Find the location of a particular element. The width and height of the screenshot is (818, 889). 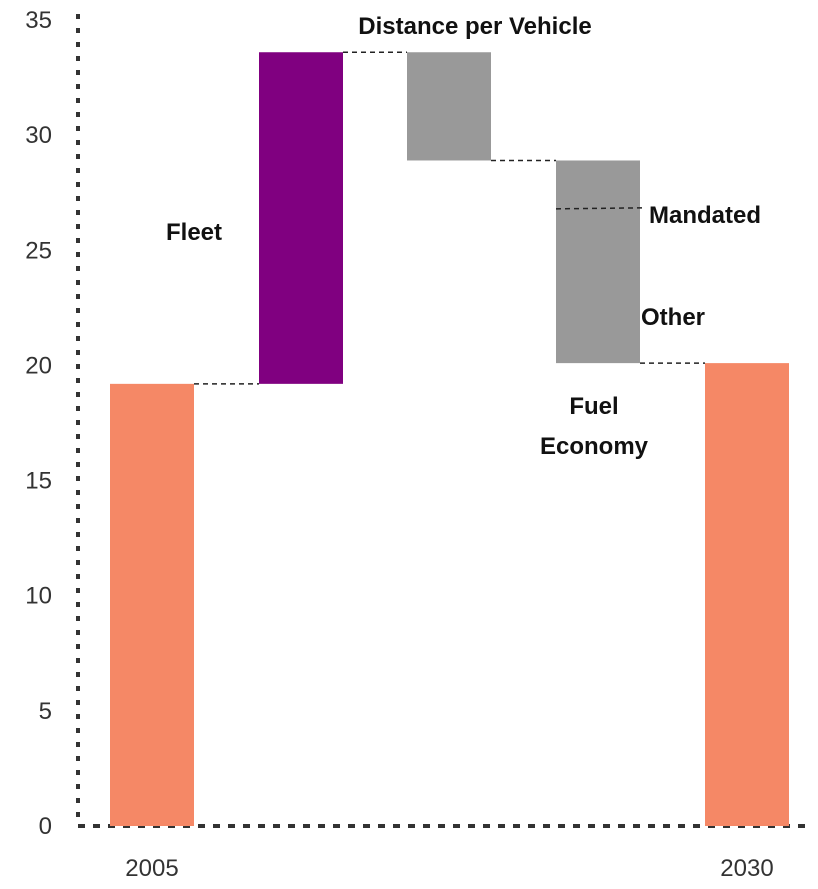

annotation-fuel: Fuel is located at coordinates (593, 406).